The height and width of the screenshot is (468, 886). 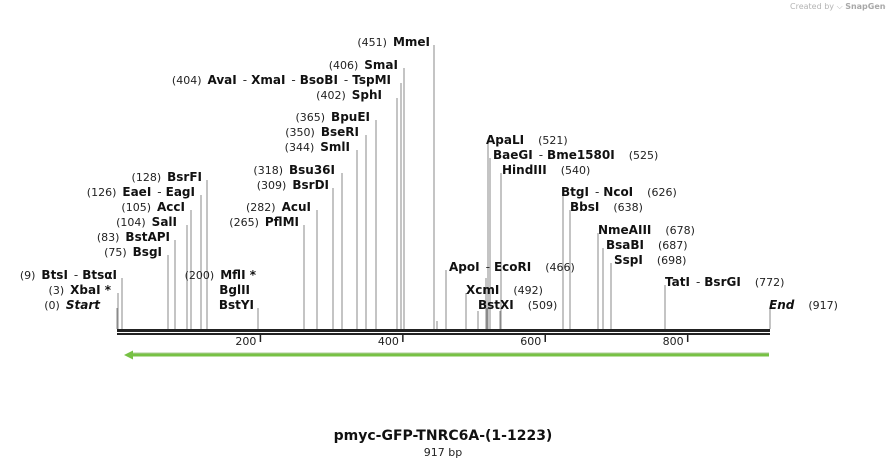 What do you see at coordinates (147, 252) in the screenshot?
I see `label-part: BsgI` at bounding box center [147, 252].